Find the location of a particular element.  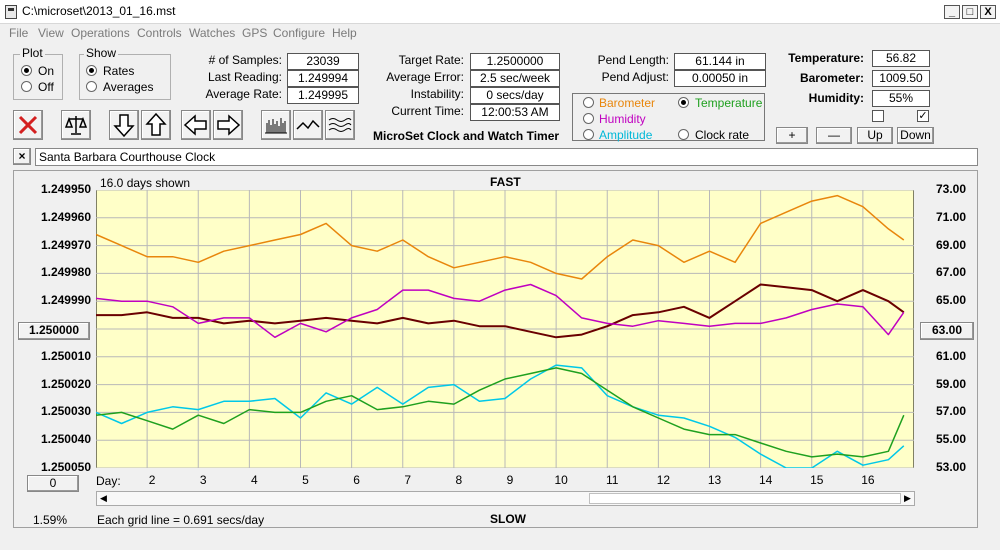

target-rate-field: 1.2500000 is located at coordinates (515, 61).